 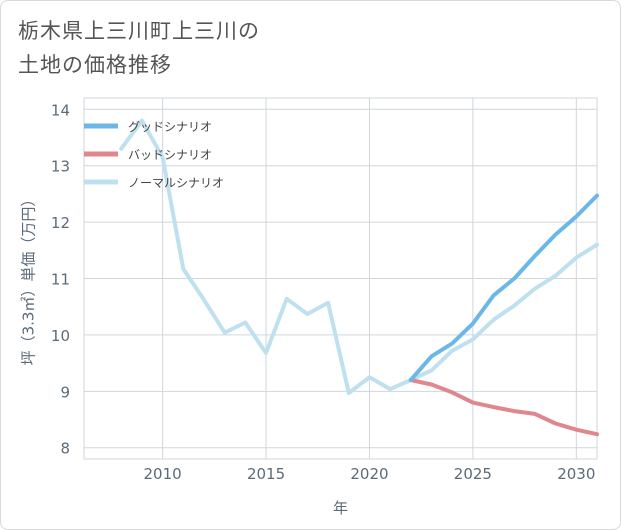 What do you see at coordinates (65, 449) in the screenshot?
I see `y-tick-label: 8` at bounding box center [65, 449].